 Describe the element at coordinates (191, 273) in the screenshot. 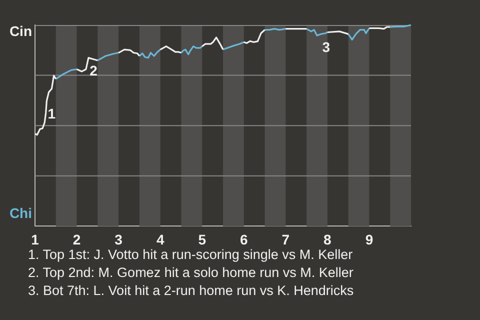

I see `text: 2. Top 2nd: M. Gomez hit a solo home run vs M. Keller` at that location.